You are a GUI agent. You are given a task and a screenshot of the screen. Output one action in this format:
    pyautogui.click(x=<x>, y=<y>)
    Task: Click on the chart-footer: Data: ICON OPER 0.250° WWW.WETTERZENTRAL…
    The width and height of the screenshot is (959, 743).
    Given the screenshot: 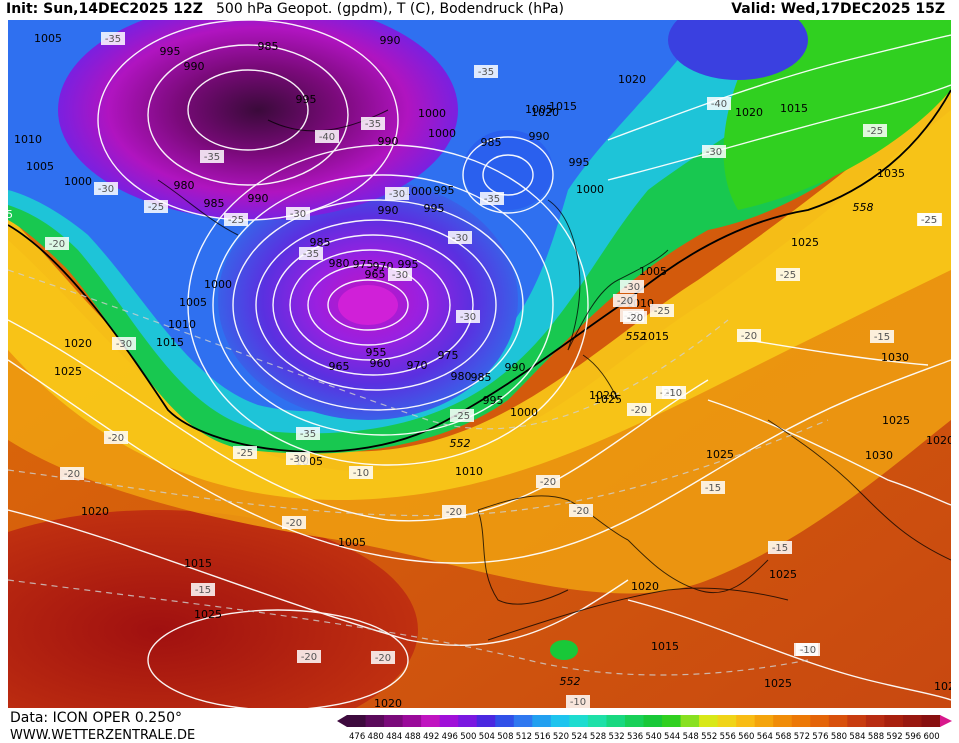 What is the action you would take?
    pyautogui.click(x=479, y=725)
    